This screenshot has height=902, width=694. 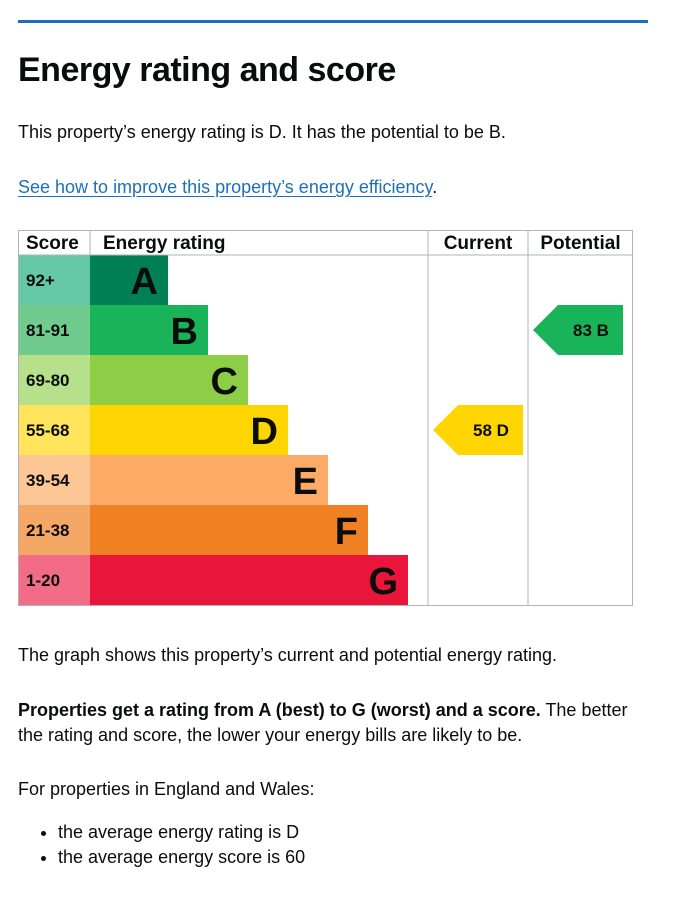 What do you see at coordinates (47, 530) in the screenshot?
I see `score-range-label: 21-38` at bounding box center [47, 530].